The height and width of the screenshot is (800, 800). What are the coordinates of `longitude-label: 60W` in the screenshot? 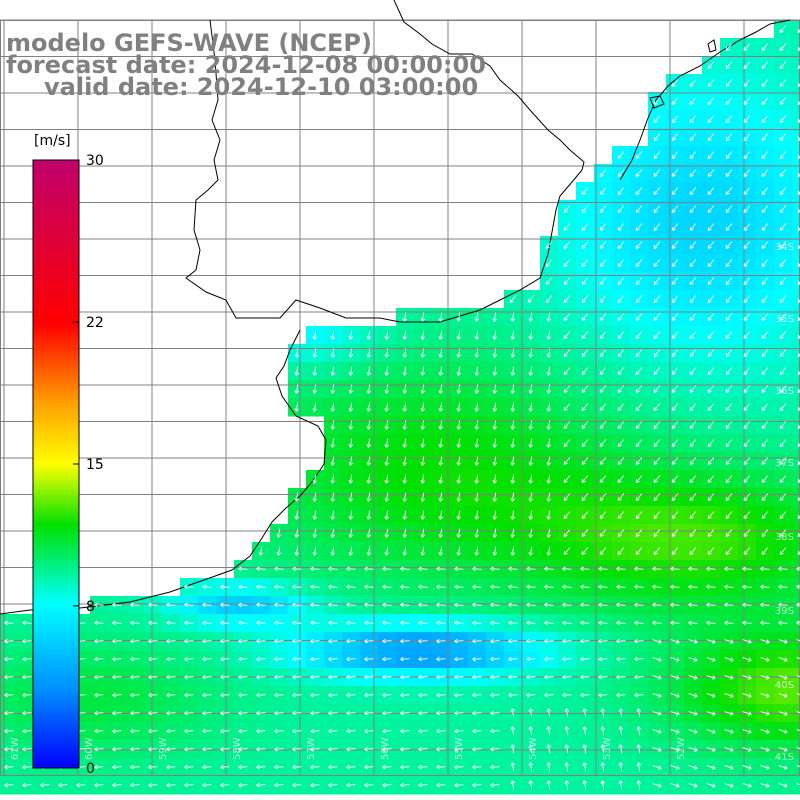 It's located at (89, 748).